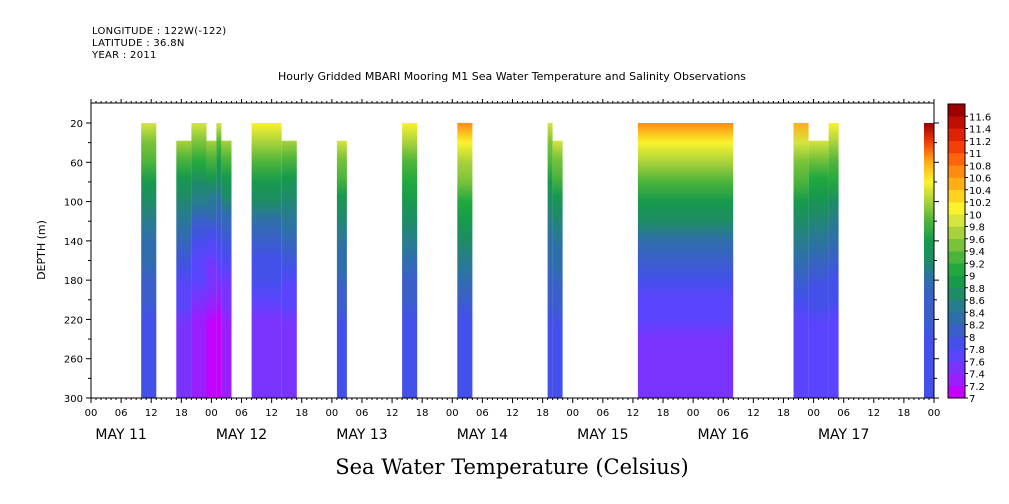  I want to click on colorbar-label: 11, so click(975, 154).